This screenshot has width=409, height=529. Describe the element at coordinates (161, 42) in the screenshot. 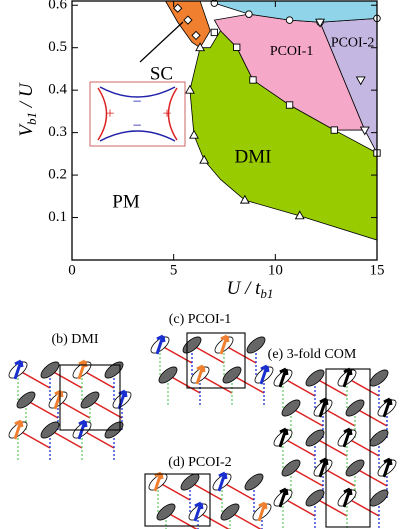

I see `sc-pointer` at that location.